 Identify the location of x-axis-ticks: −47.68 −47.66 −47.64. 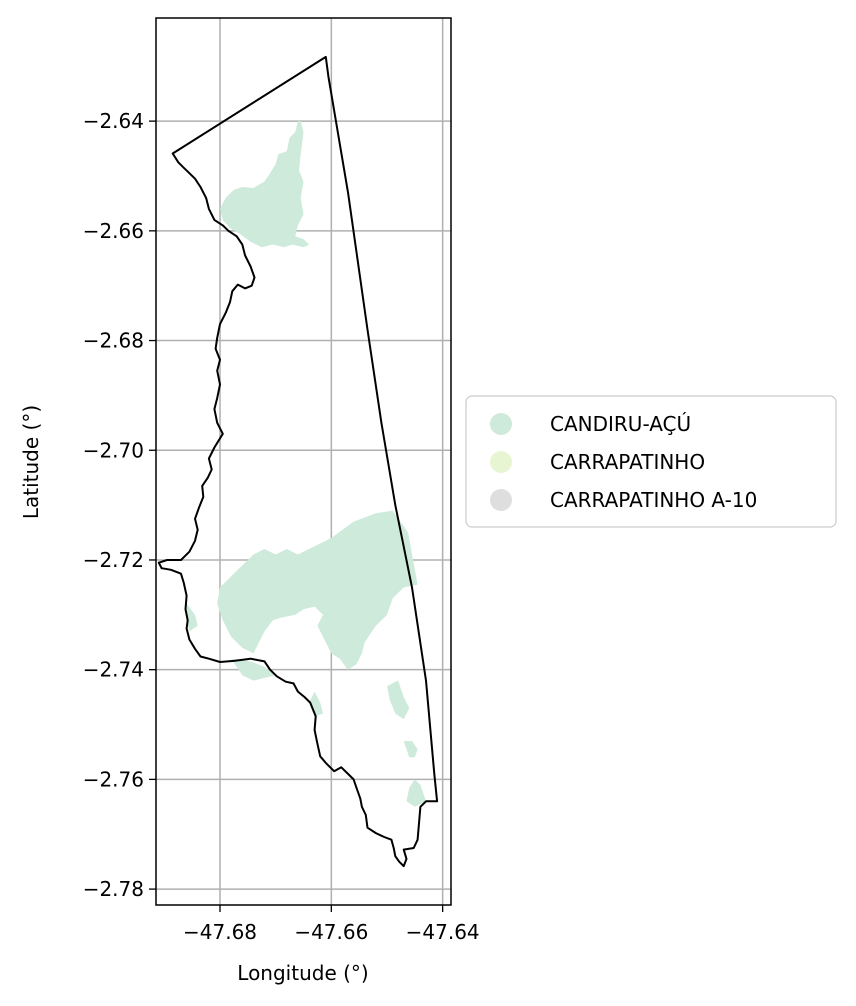
(331, 924).